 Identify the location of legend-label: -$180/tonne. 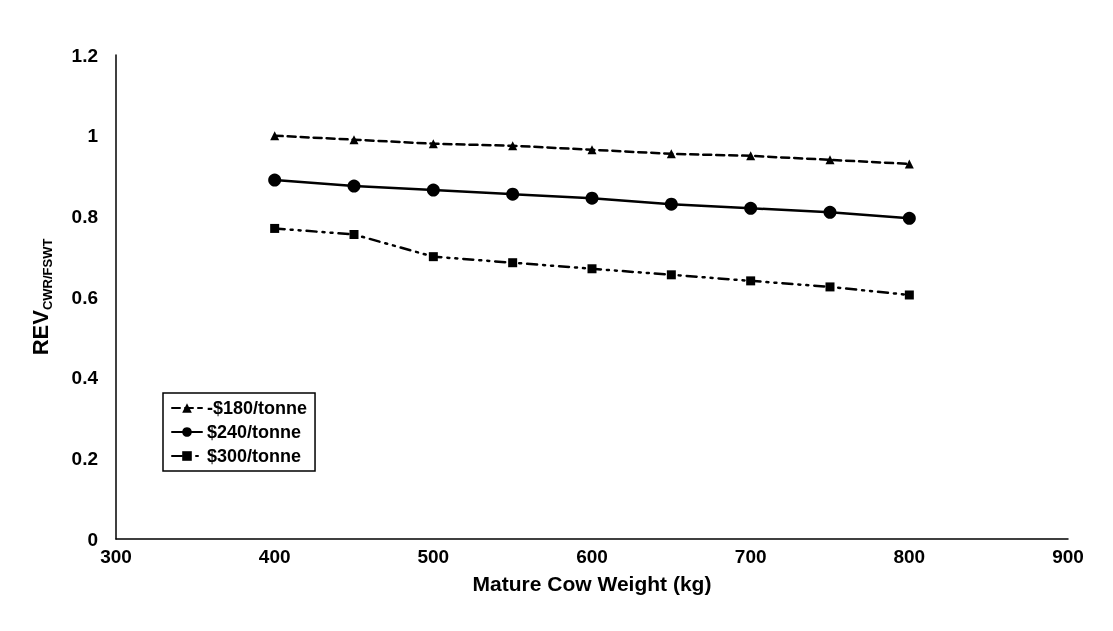
(257, 408).